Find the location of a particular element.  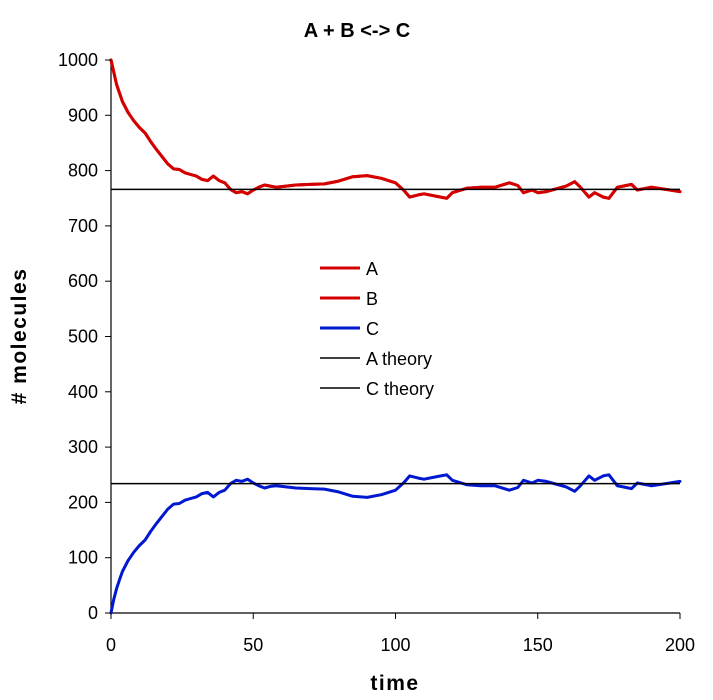

x-axis-title: time is located at coordinates (394, 683).